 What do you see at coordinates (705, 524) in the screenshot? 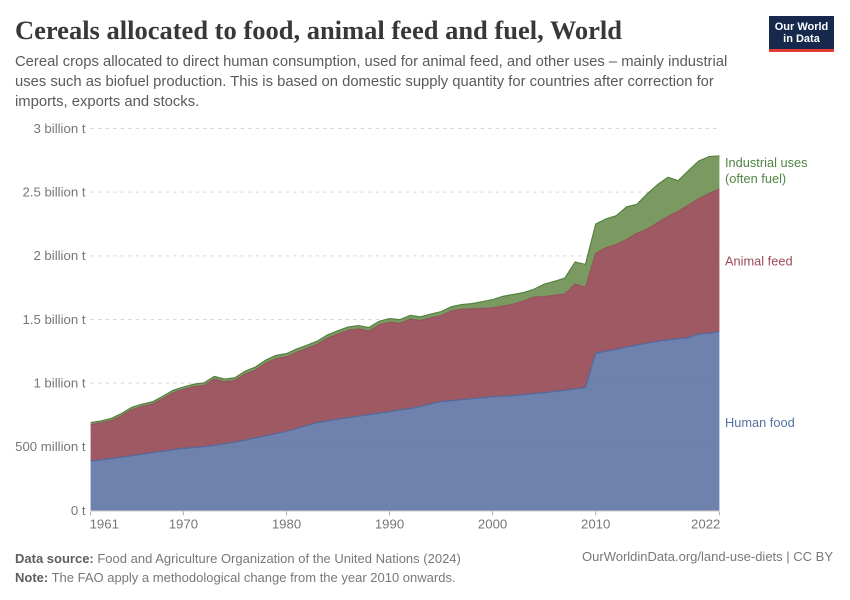
I see `svg-text: 2022` at bounding box center [705, 524].